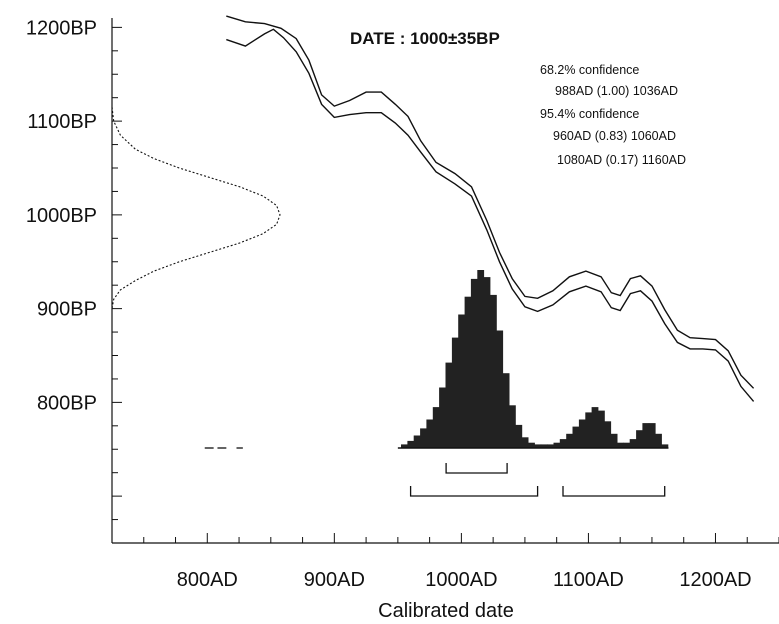 The width and height of the screenshot is (779, 624). I want to click on y-tick-label: 900BP, so click(67, 310).